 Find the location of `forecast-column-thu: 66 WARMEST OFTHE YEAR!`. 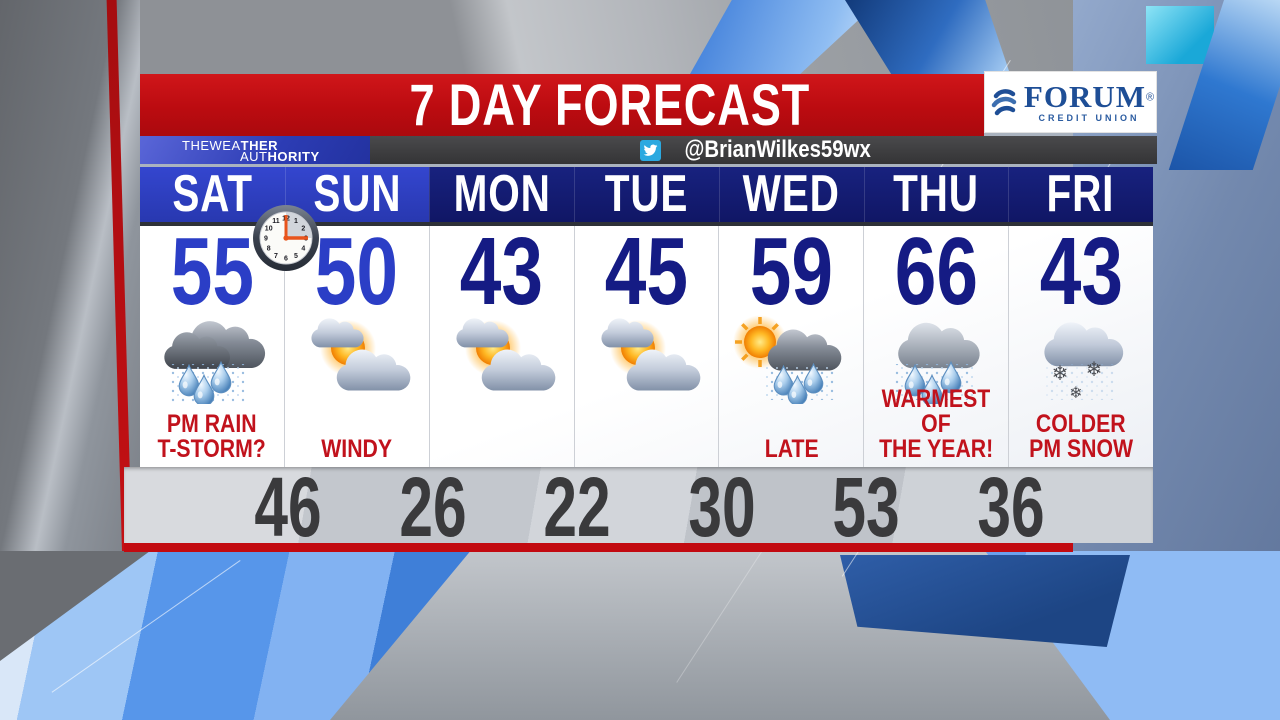

forecast-column-thu: 66 WARMEST OFTHE YEAR! is located at coordinates (935, 342).